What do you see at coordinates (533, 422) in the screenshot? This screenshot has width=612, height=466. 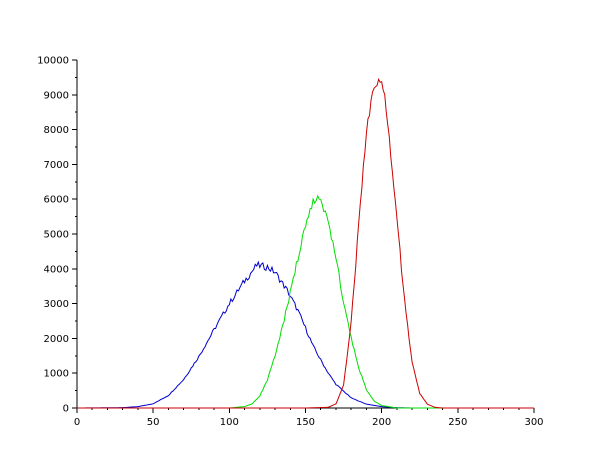 I see `x-tick-label: 300` at bounding box center [533, 422].